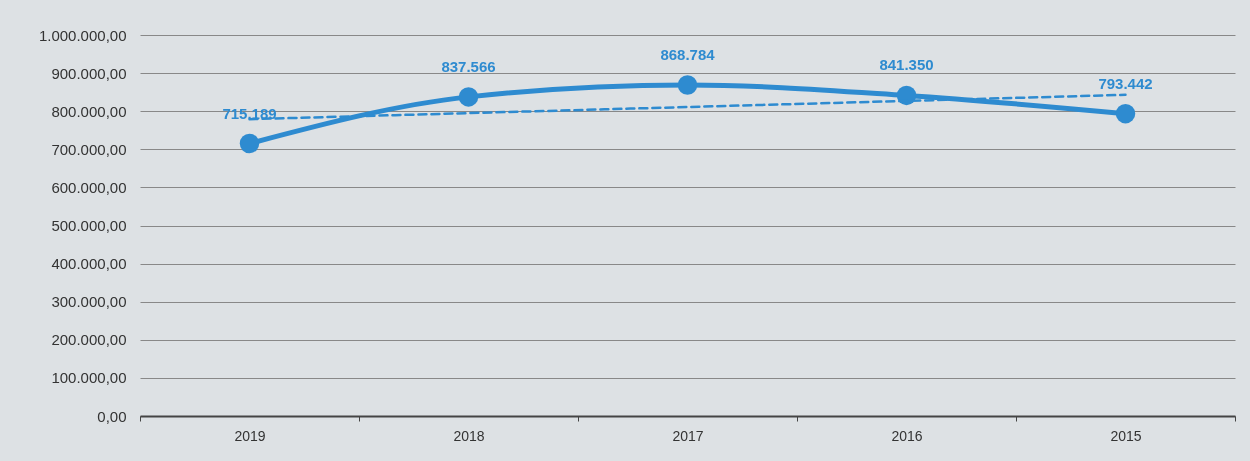 The width and height of the screenshot is (1250, 461). I want to click on data-label: 793.442, so click(1125, 83).